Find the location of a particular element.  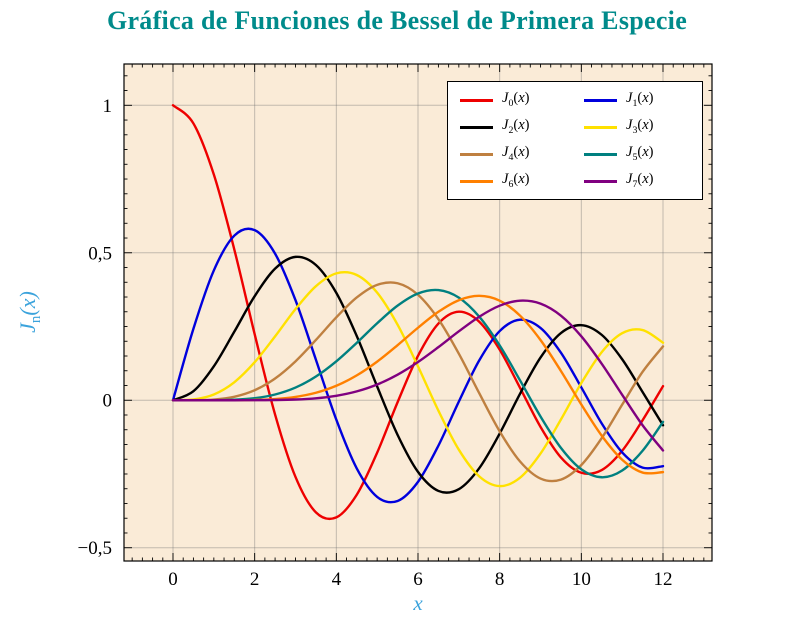

y-label-paren-close: ) is located at coordinates (27, 295).